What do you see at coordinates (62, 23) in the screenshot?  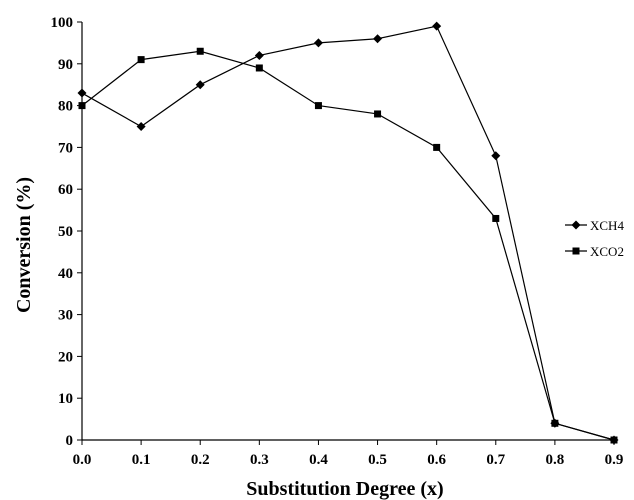 I see `y-tick-label: 100` at bounding box center [62, 23].